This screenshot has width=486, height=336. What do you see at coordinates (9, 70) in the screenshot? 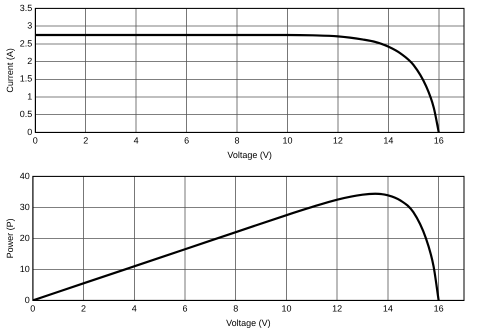
I see `y-axis-title: Current (A)` at bounding box center [9, 70].